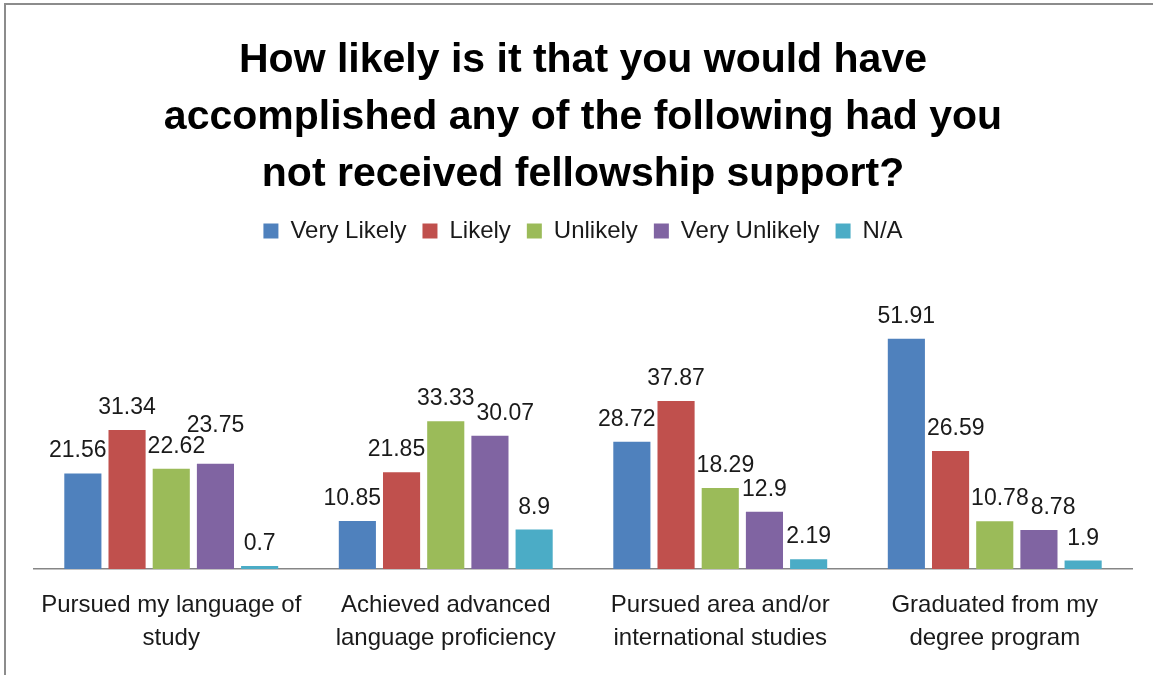 This screenshot has width=1153, height=675. I want to click on data-label: 2.19, so click(809, 535).